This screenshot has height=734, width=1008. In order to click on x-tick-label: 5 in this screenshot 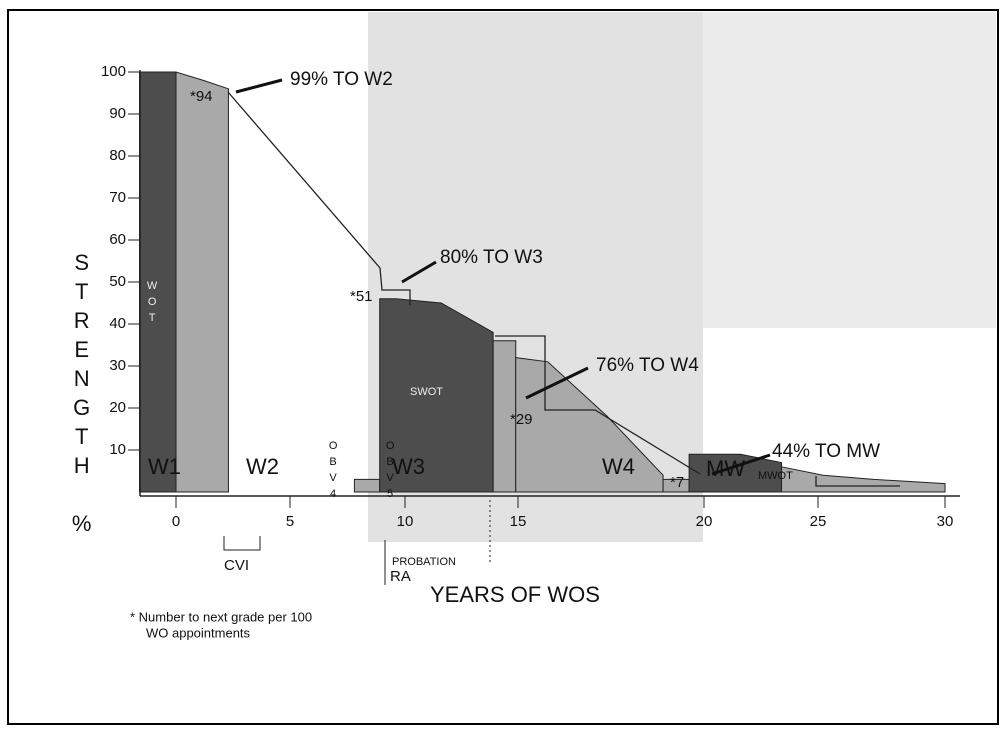, I will do `click(290, 521)`.